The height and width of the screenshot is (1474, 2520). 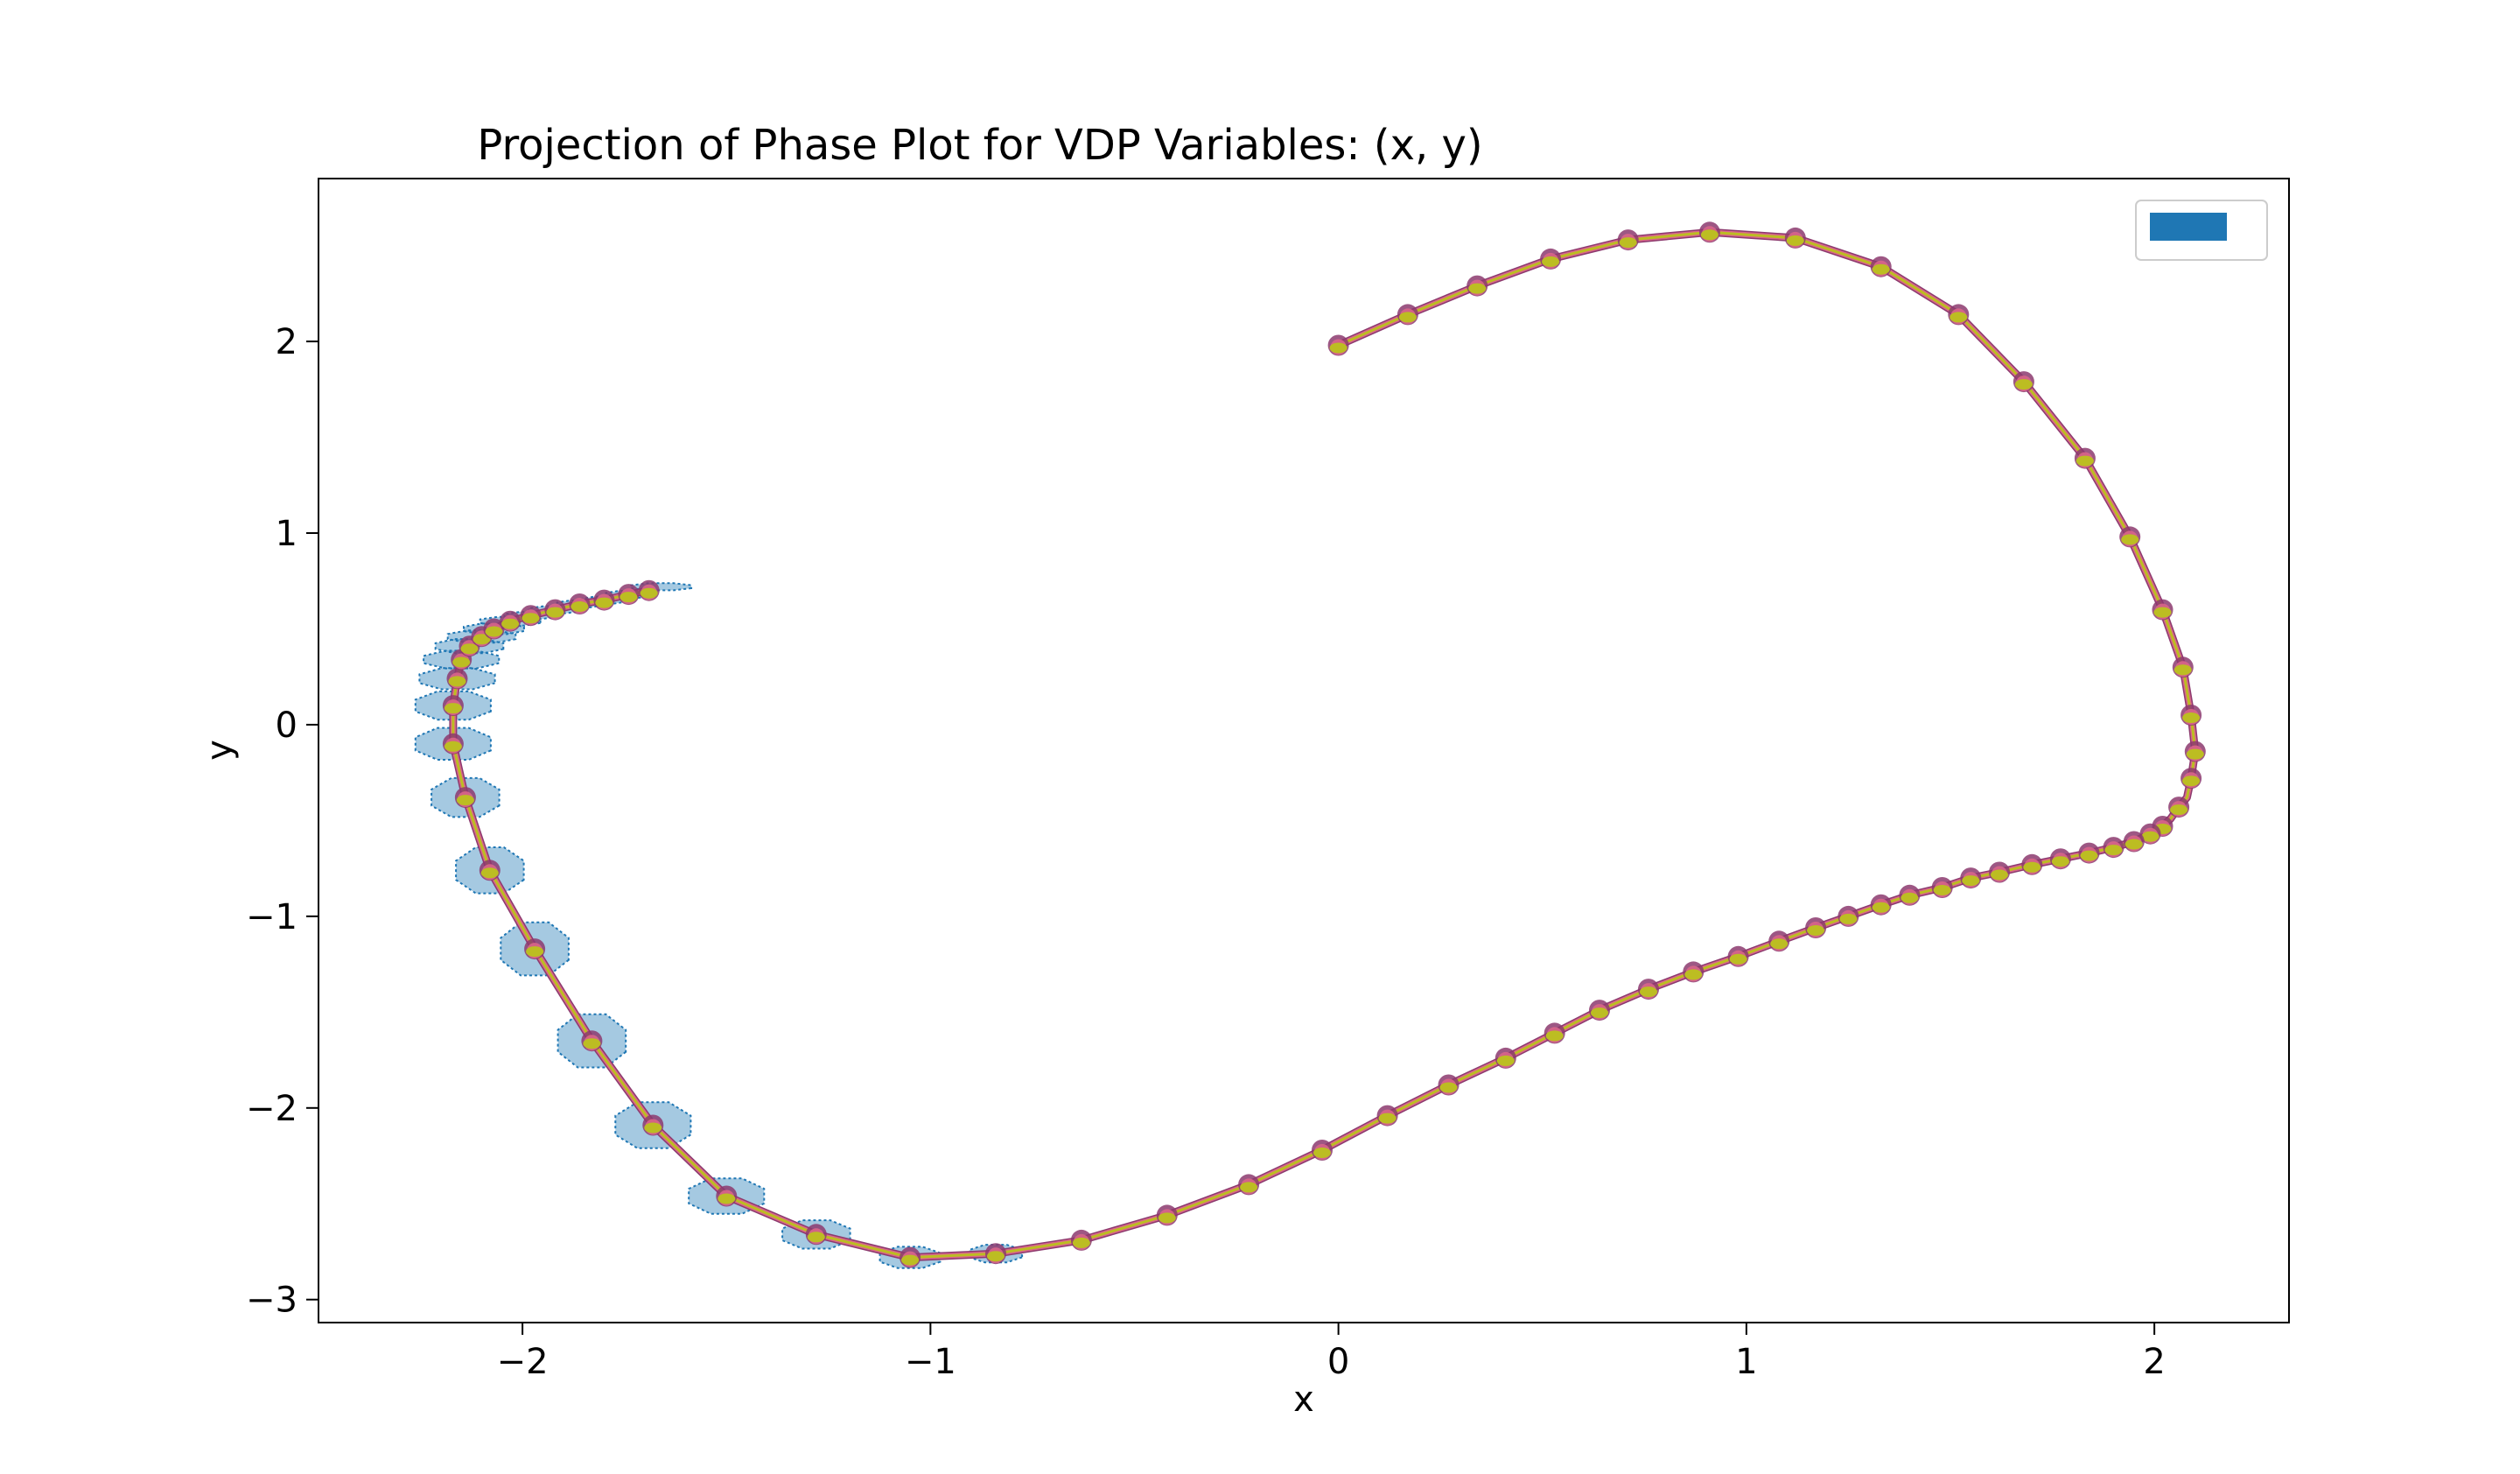 I want to click on y-axis-label: y, so click(x=220, y=750).